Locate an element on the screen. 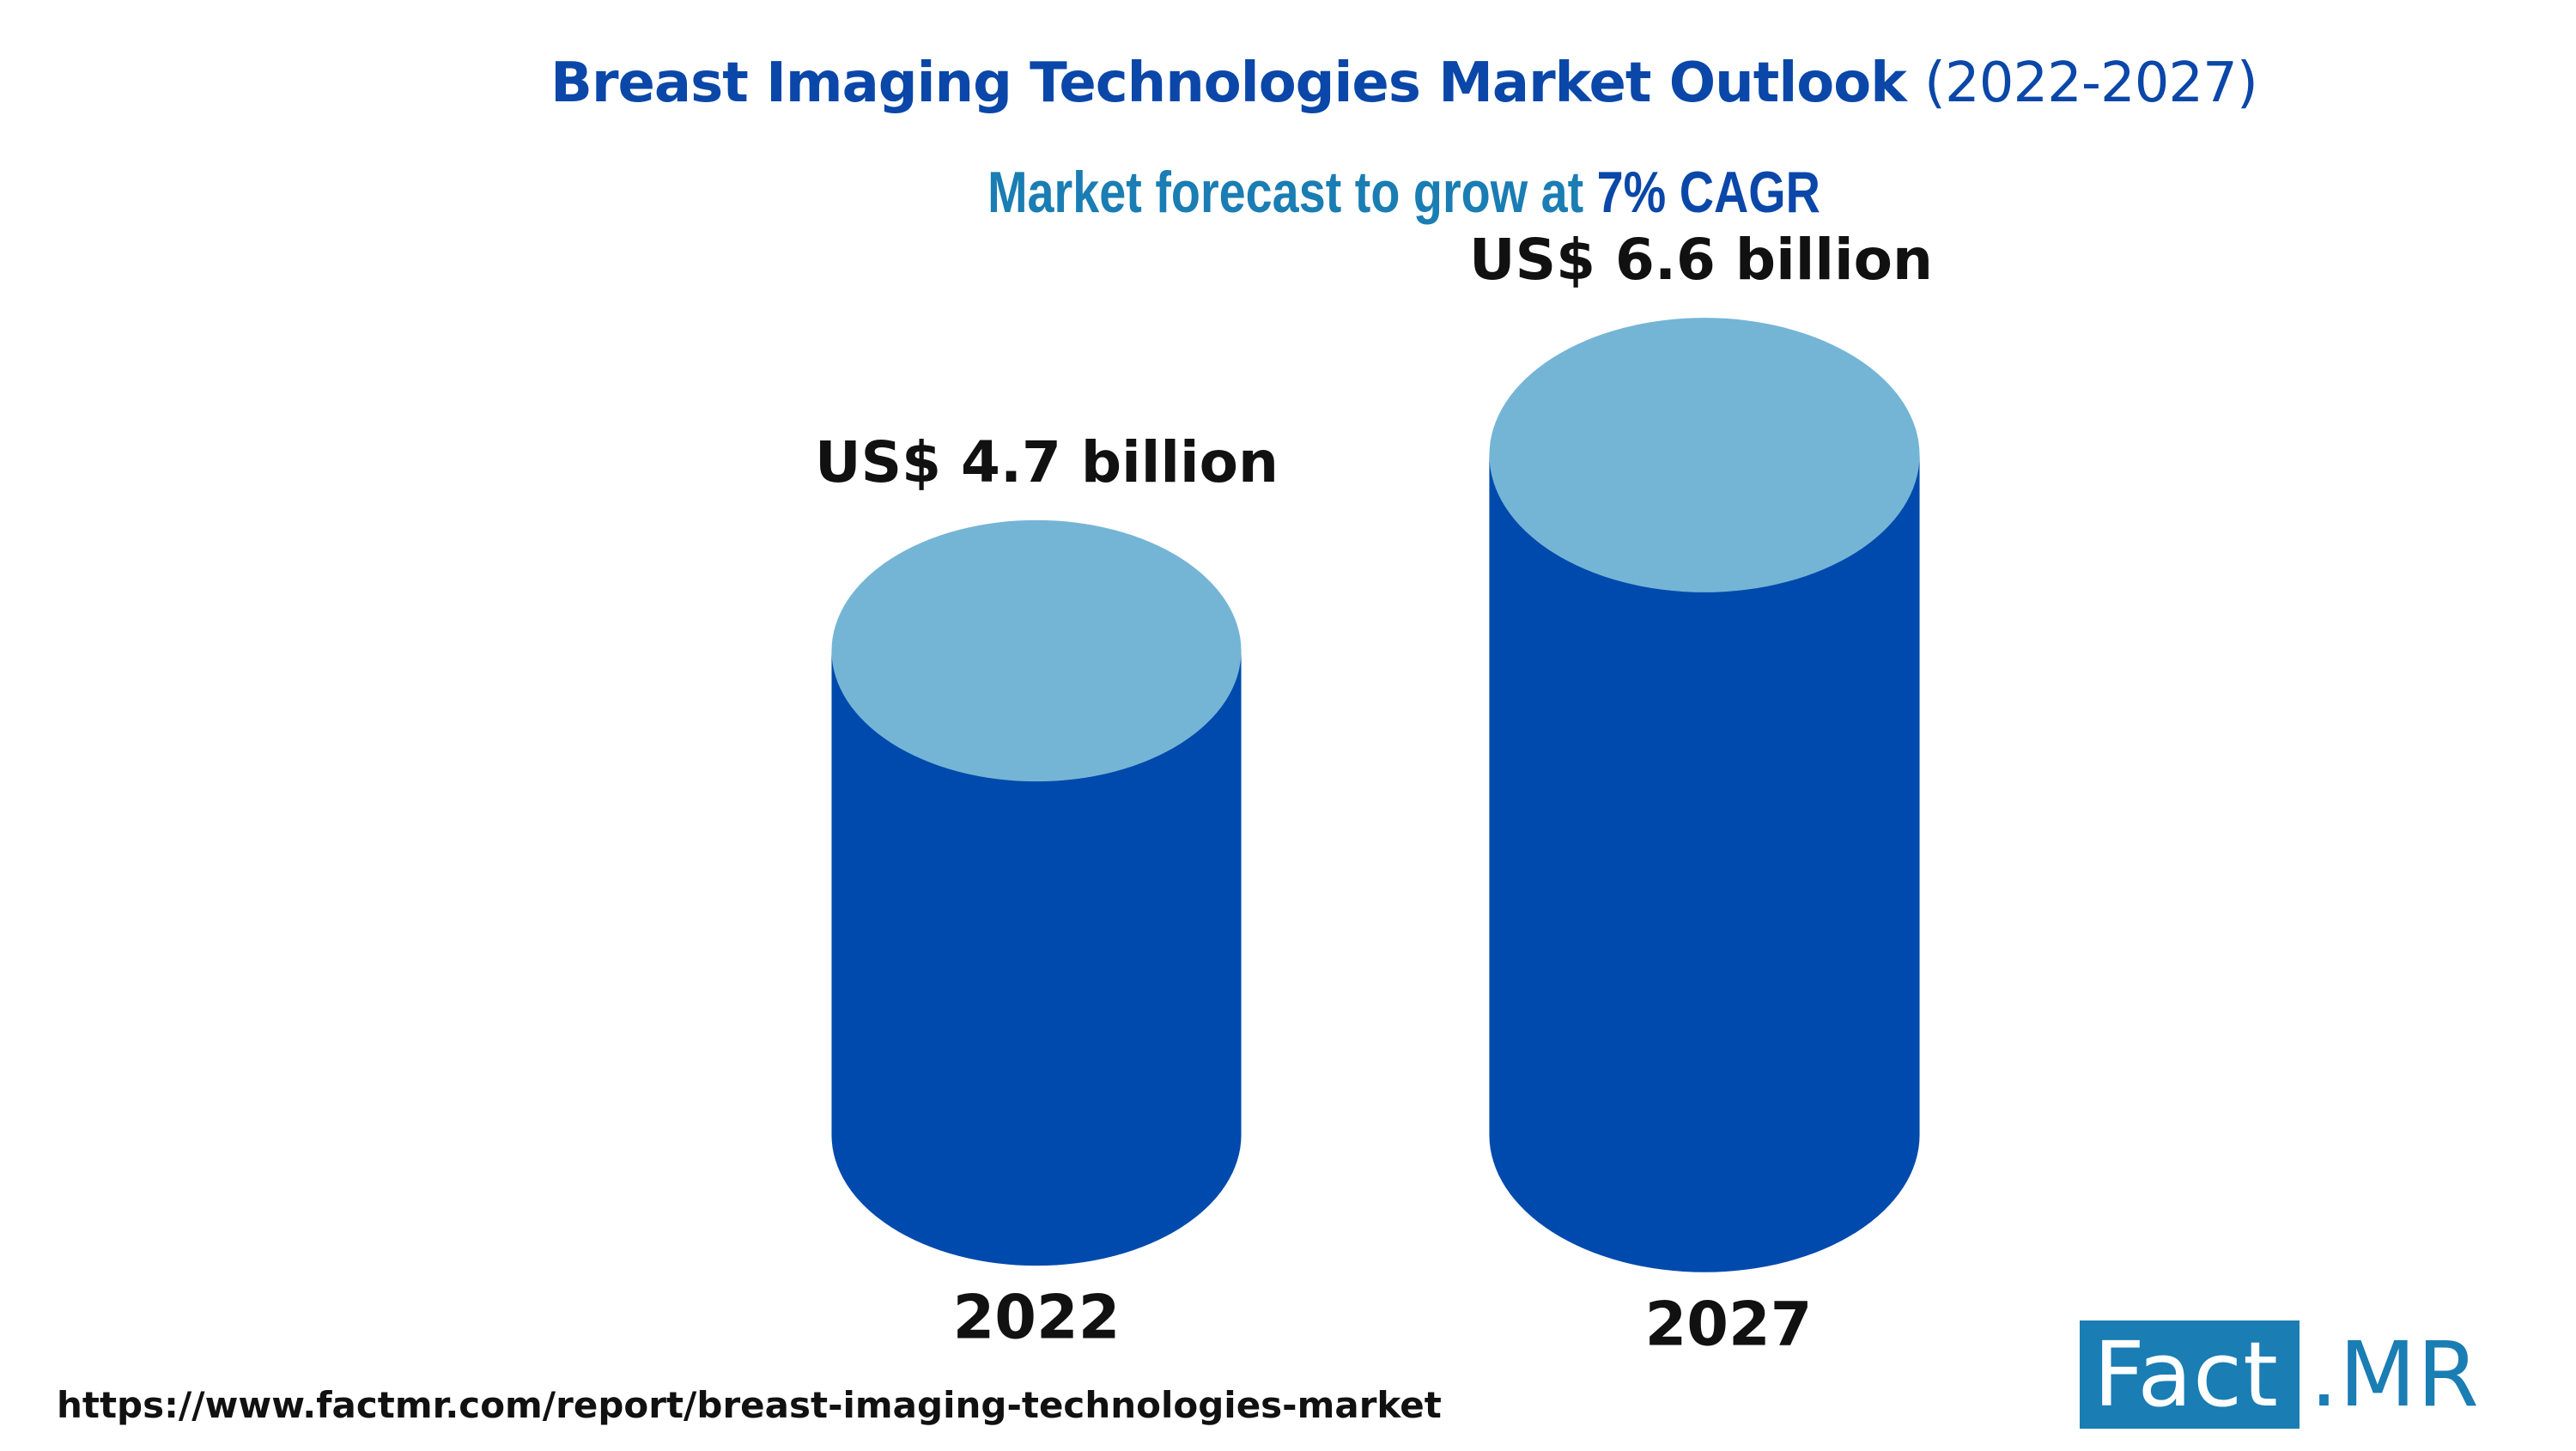  value-label: US$ 4.7 billion is located at coordinates (1047, 462).